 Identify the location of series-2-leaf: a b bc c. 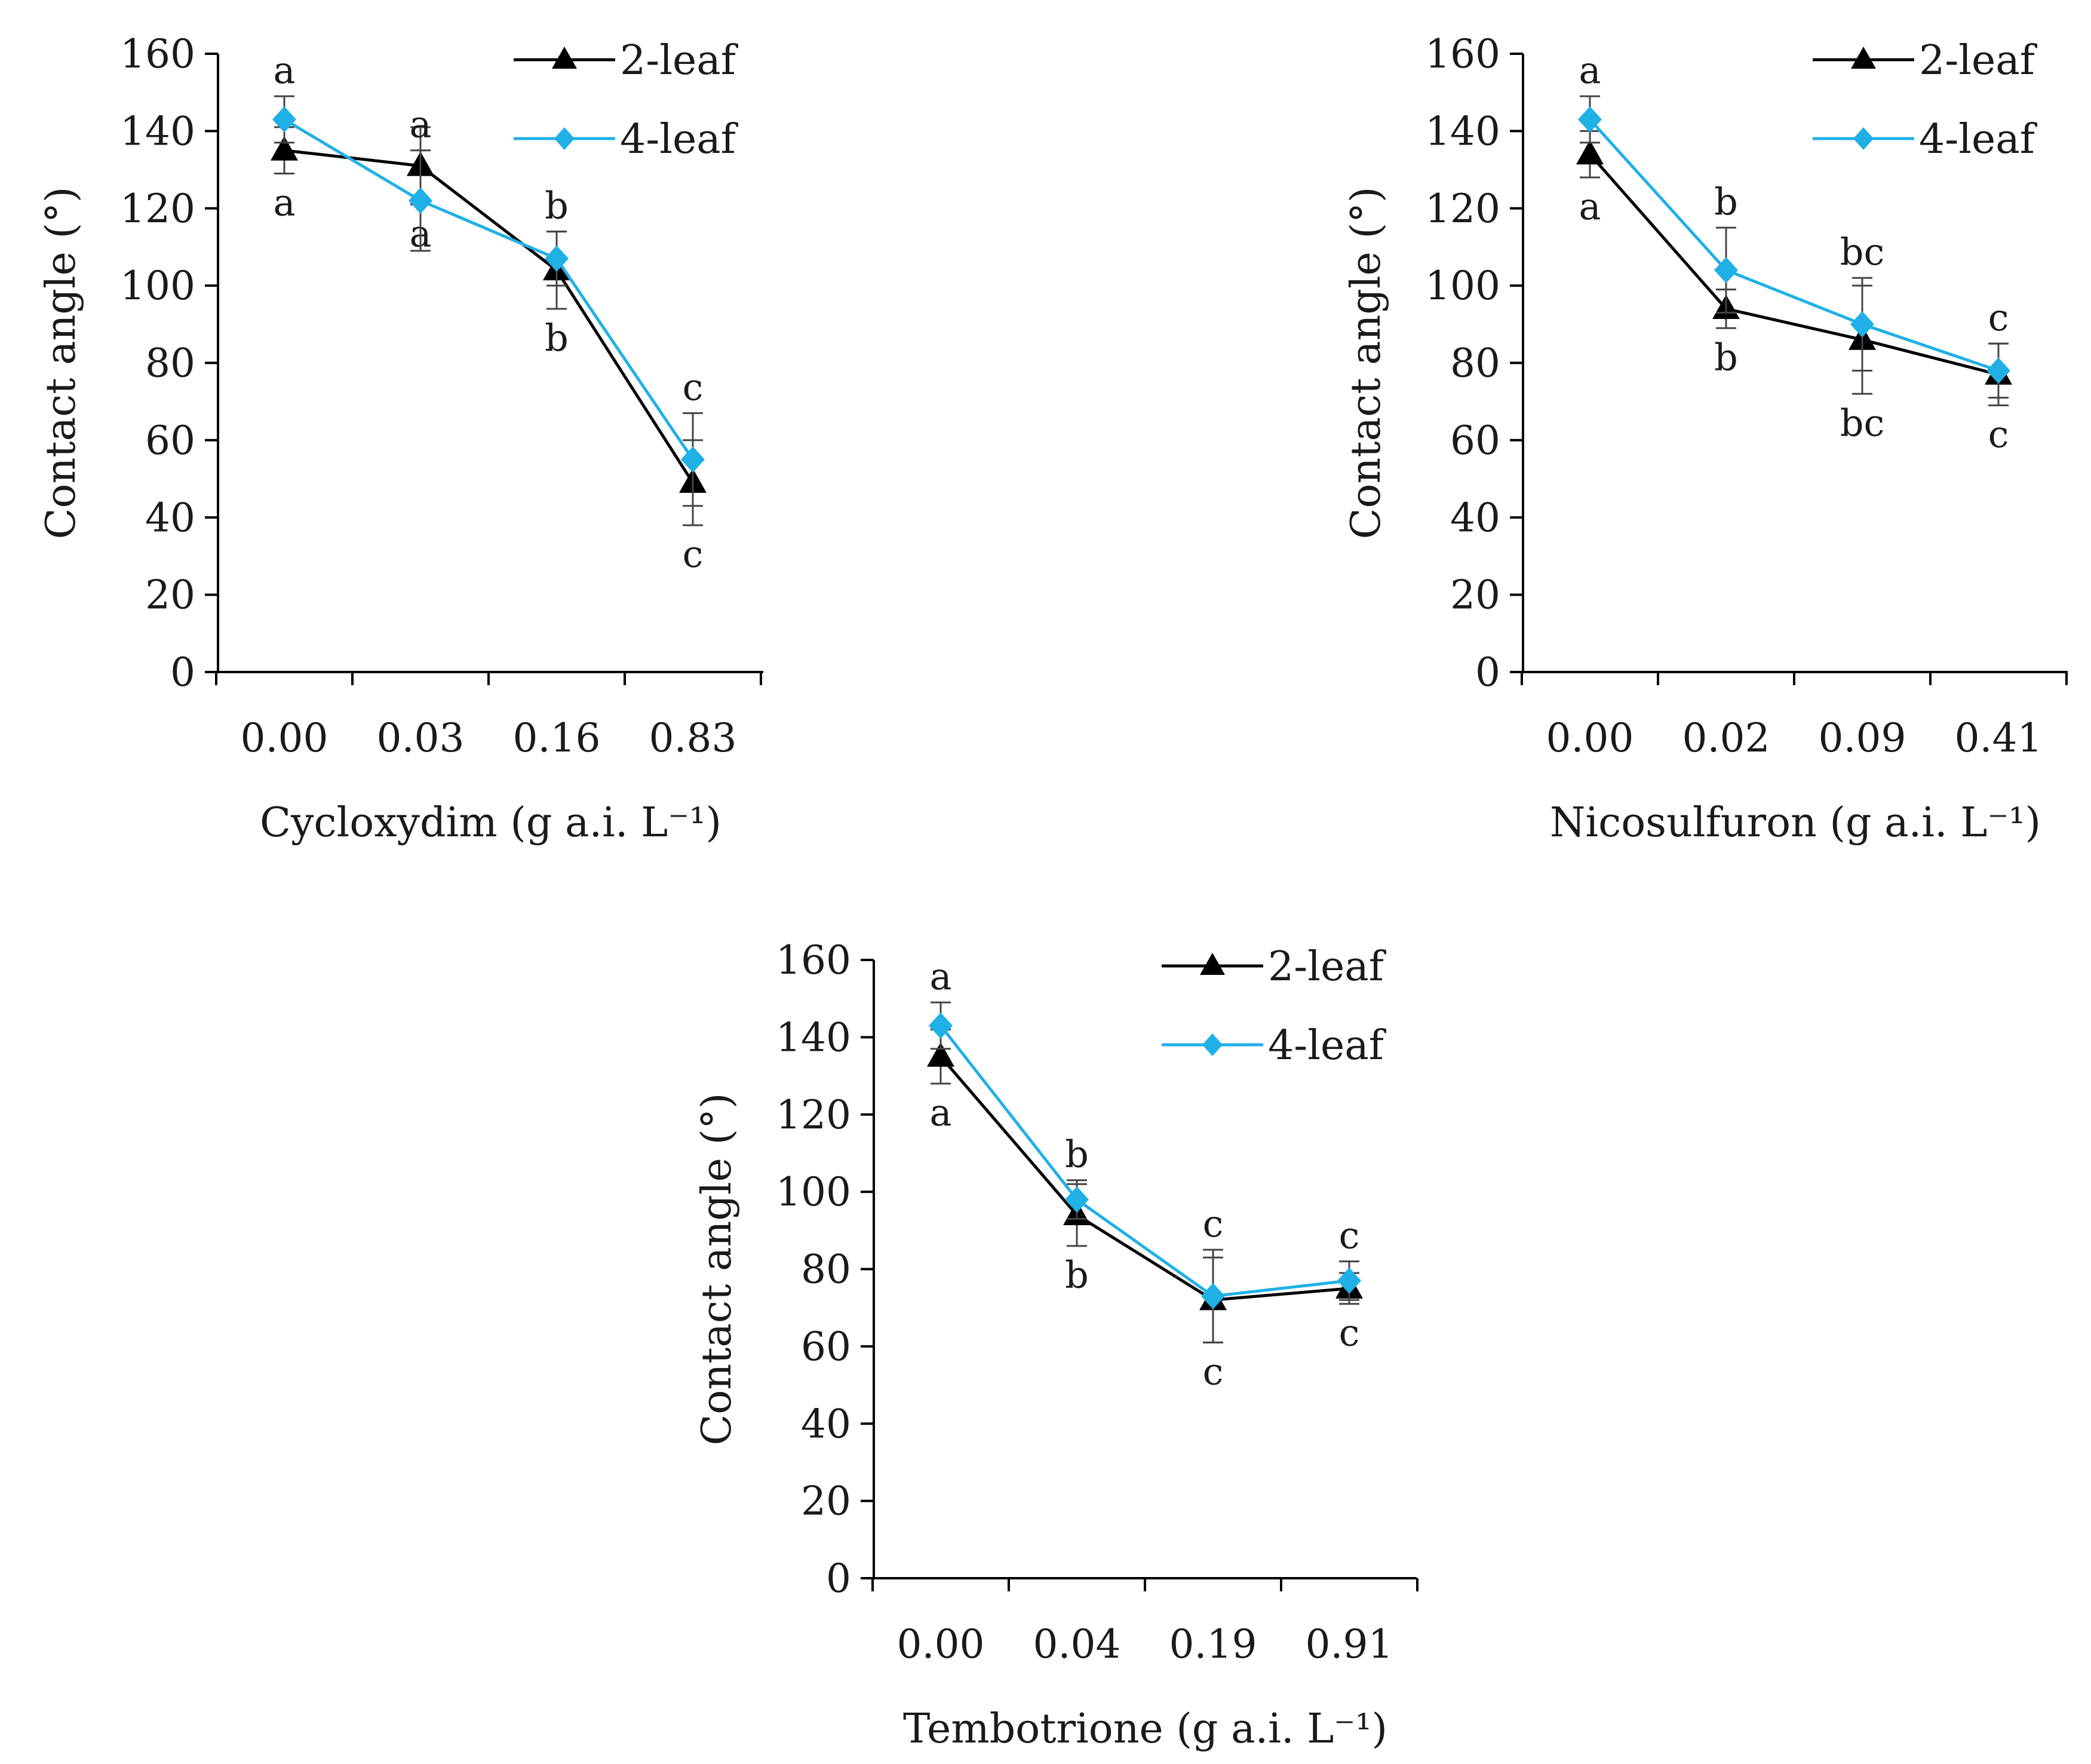
(1794, 293).